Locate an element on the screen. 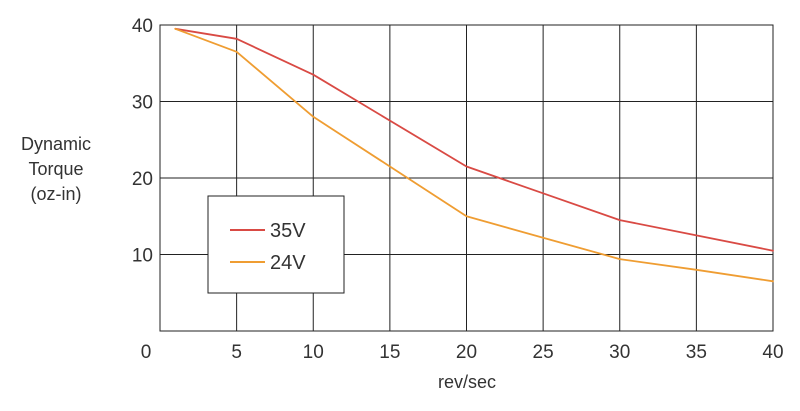 The width and height of the screenshot is (800, 411). legend-label-35v: 35V is located at coordinates (288, 231).